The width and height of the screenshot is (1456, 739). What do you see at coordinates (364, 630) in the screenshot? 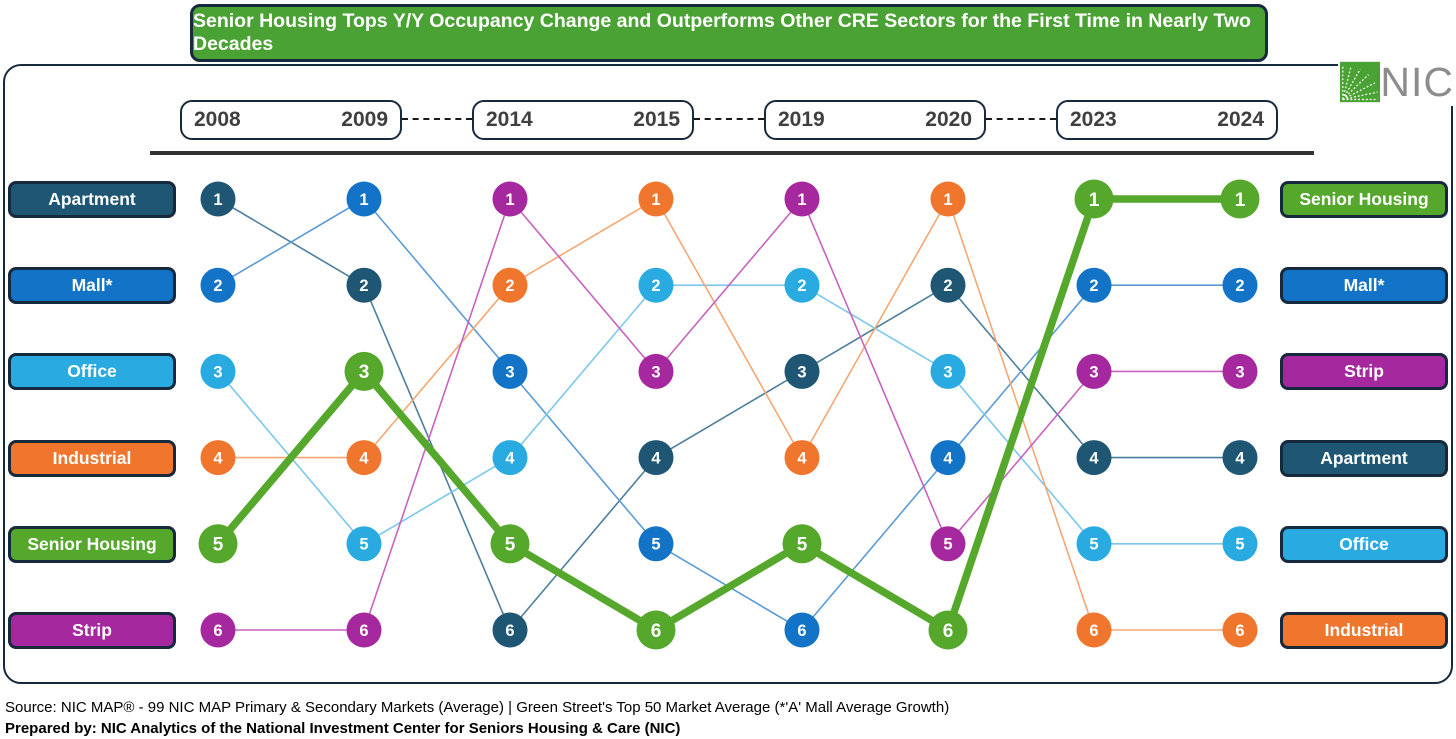
I see `rank-node-2009-strip` at bounding box center [364, 630].